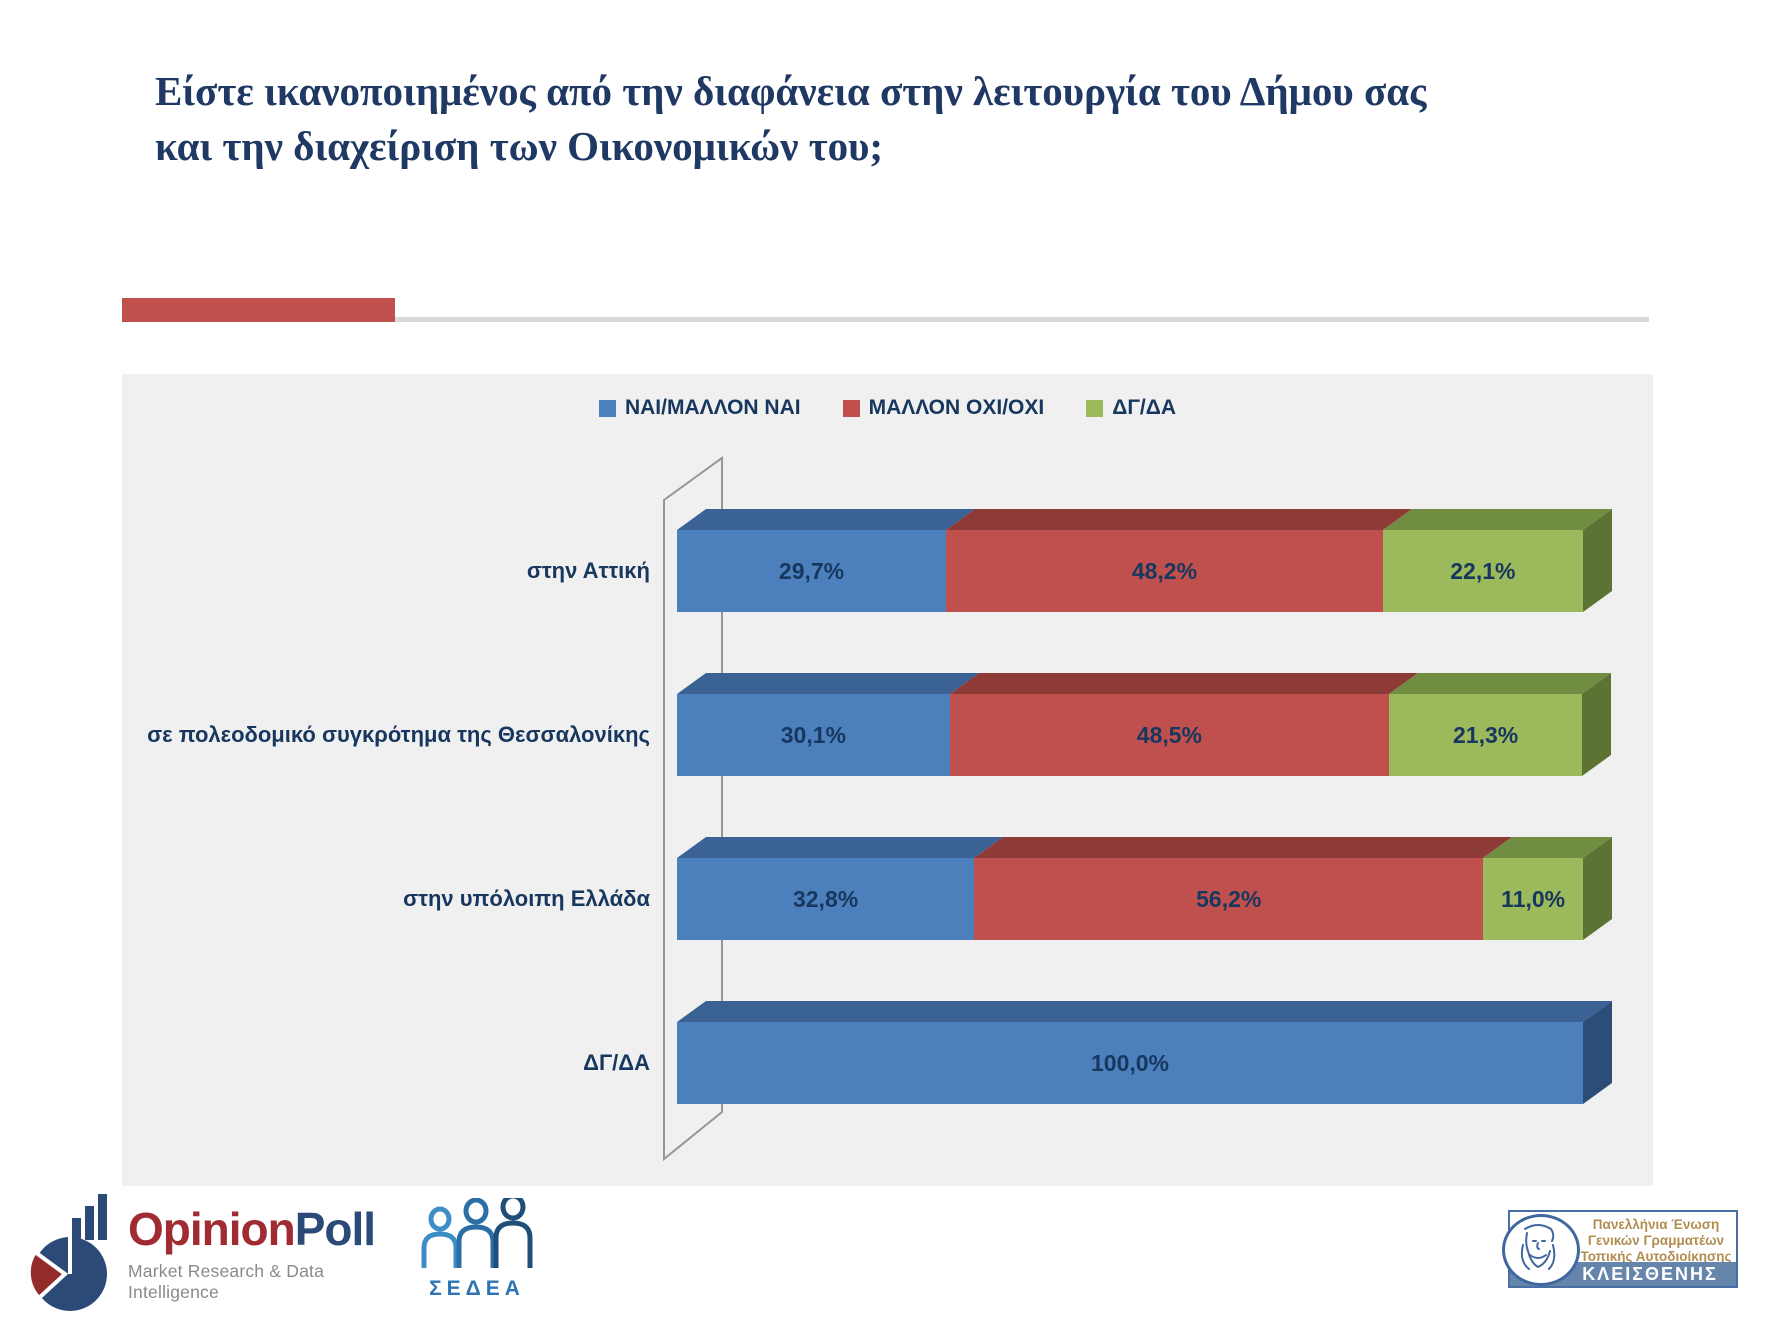 The image size is (1776, 1332). I want to click on opinionpoll-pie-icon, so click(68, 1252).